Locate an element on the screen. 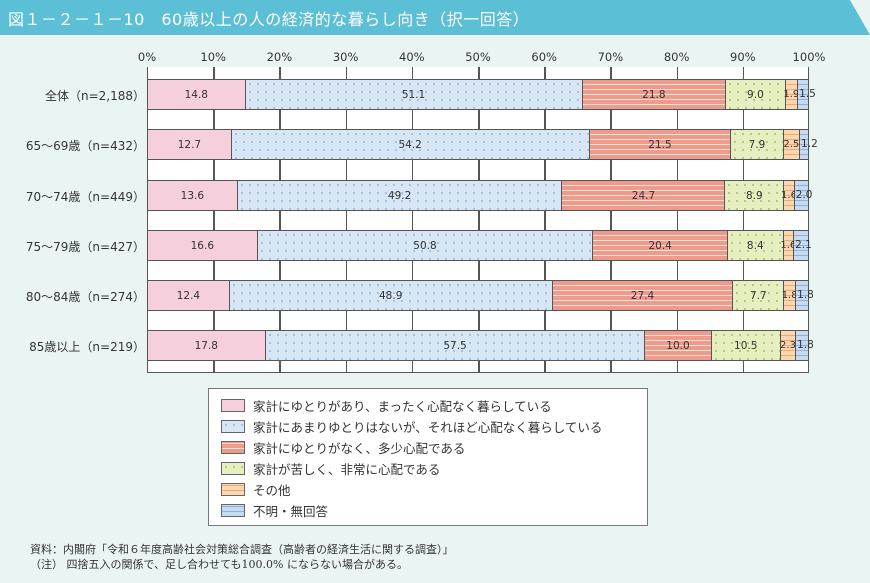  bar-segment: 8.9 is located at coordinates (755, 195).